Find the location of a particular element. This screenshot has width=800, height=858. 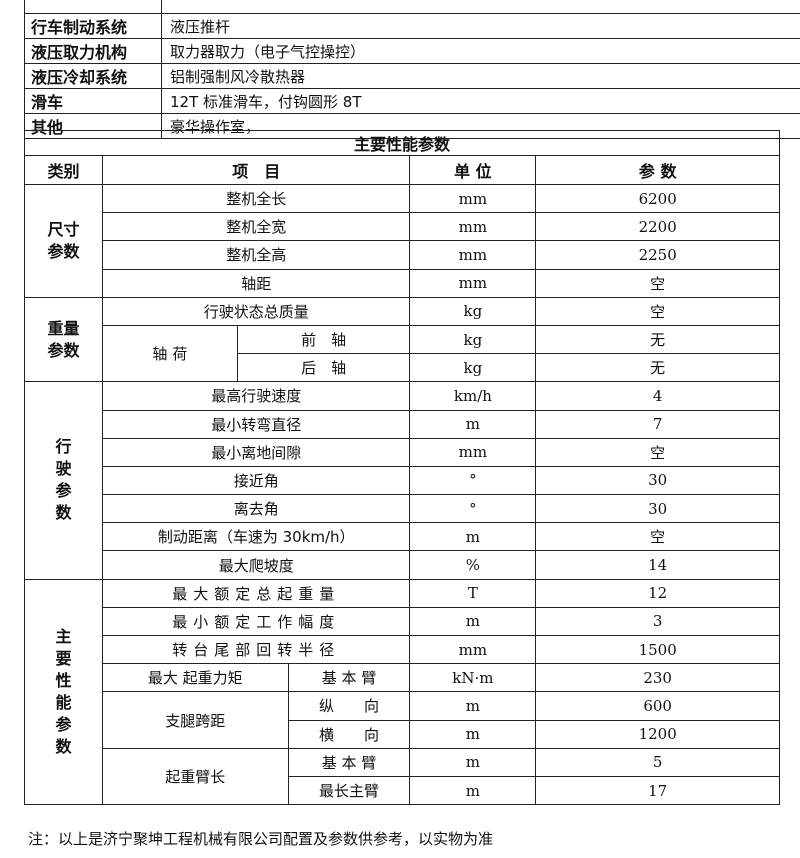

item: 后 轴 is located at coordinates (323, 368).